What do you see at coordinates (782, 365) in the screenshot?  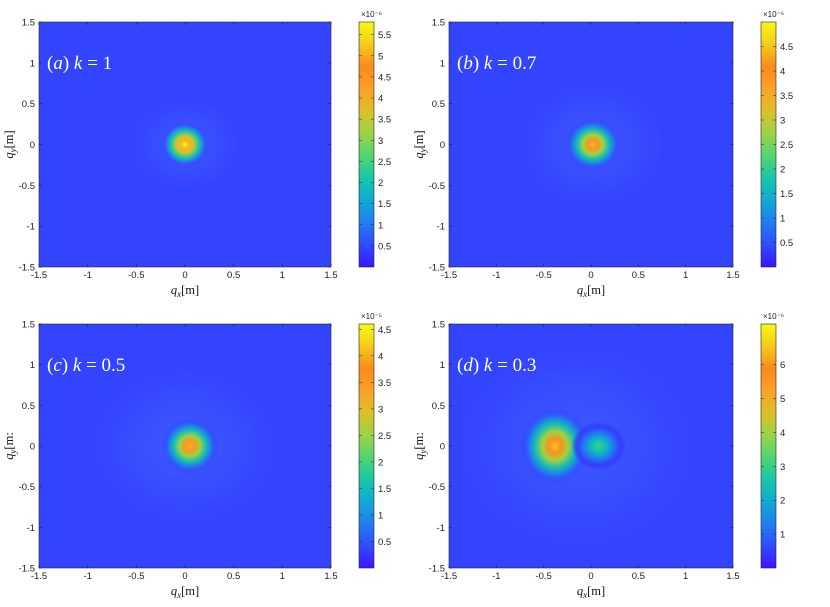 I see `colorbar-tick-label: 6` at bounding box center [782, 365].